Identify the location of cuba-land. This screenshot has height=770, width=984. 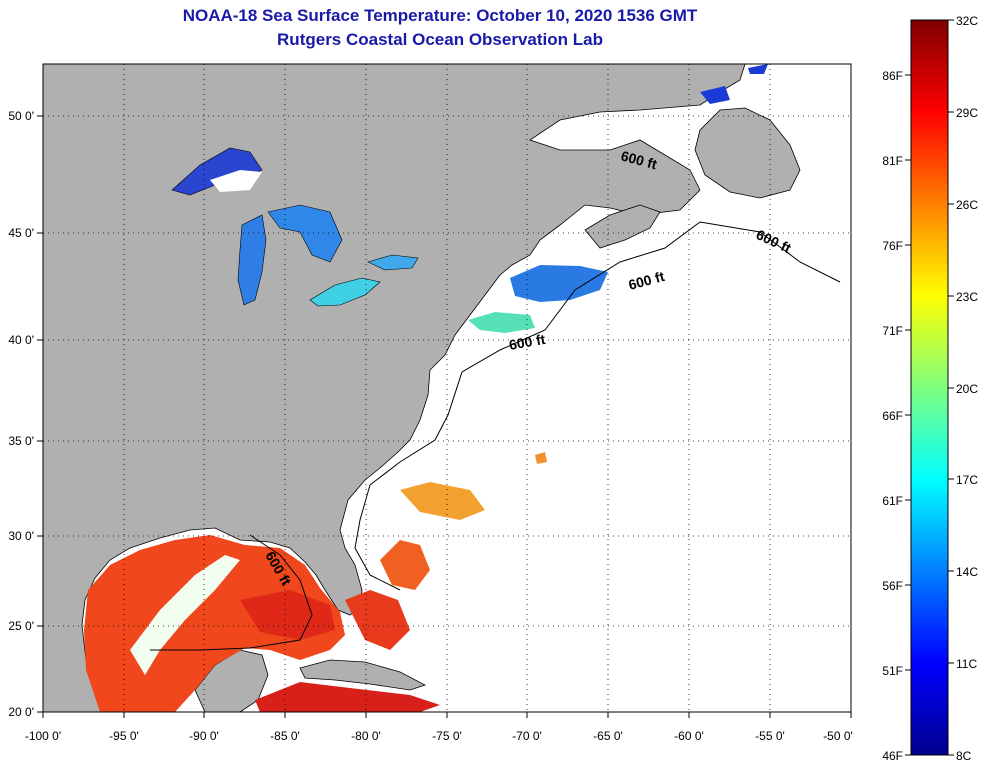
(363, 675).